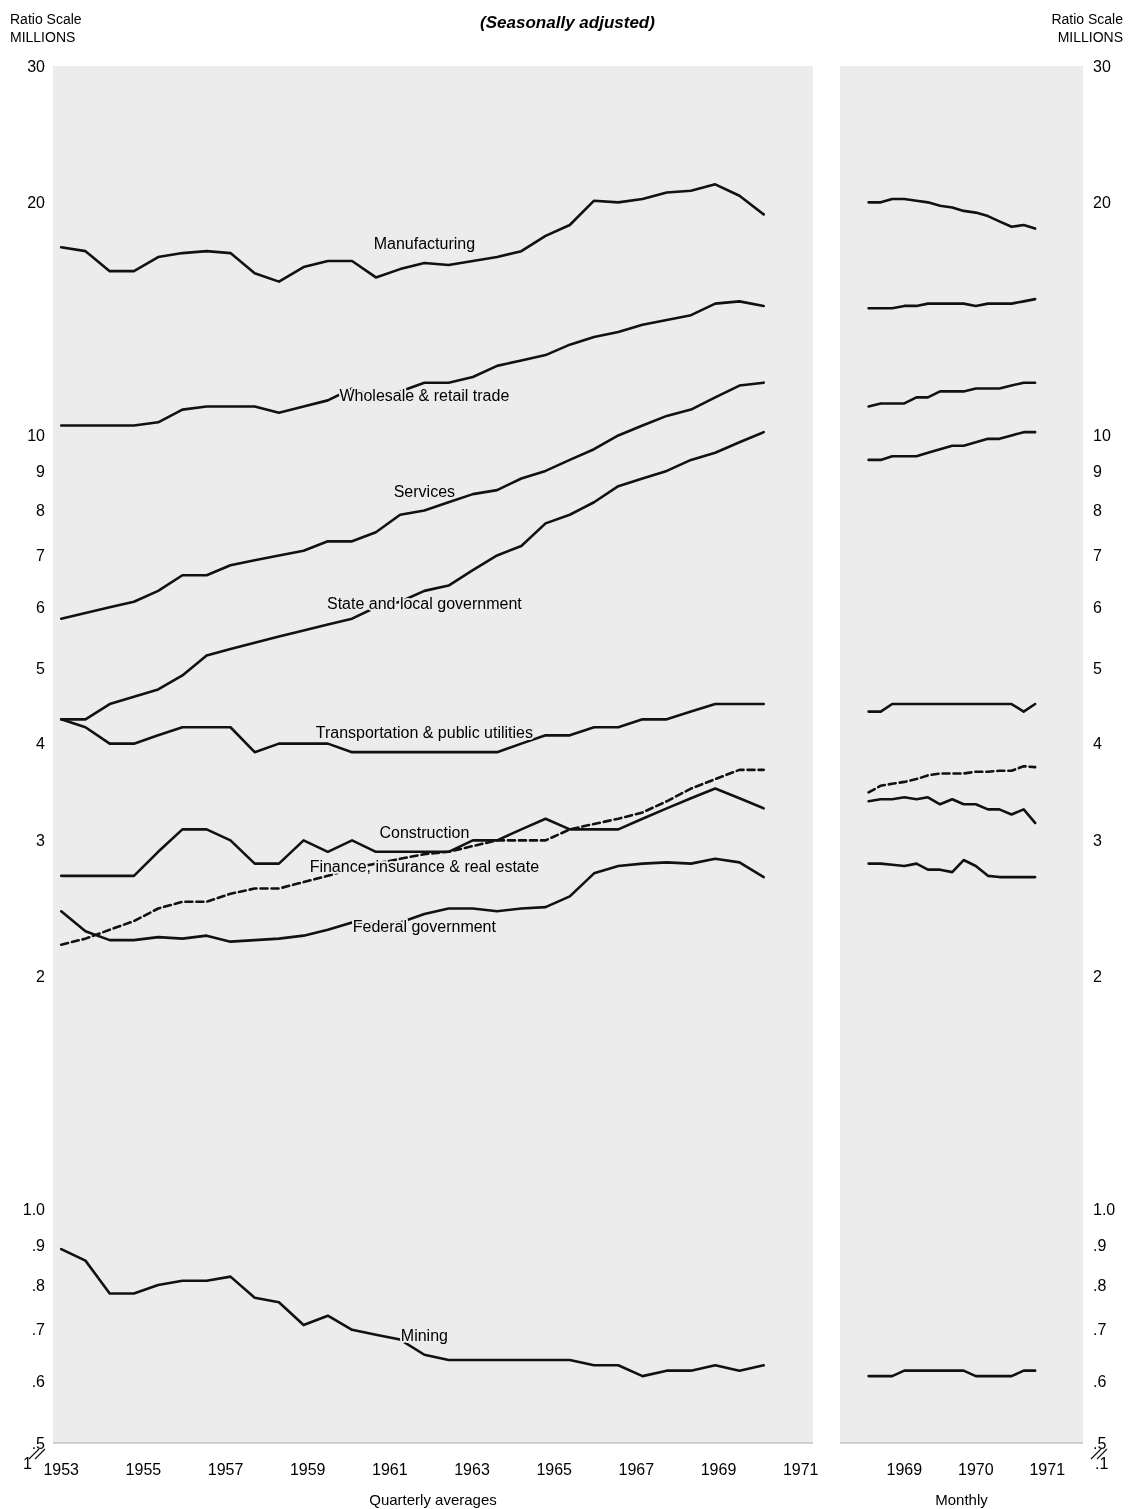 The image size is (1135, 1509). Describe the element at coordinates (225, 1469) in the screenshot. I see `x-tick-label: 1957` at that location.